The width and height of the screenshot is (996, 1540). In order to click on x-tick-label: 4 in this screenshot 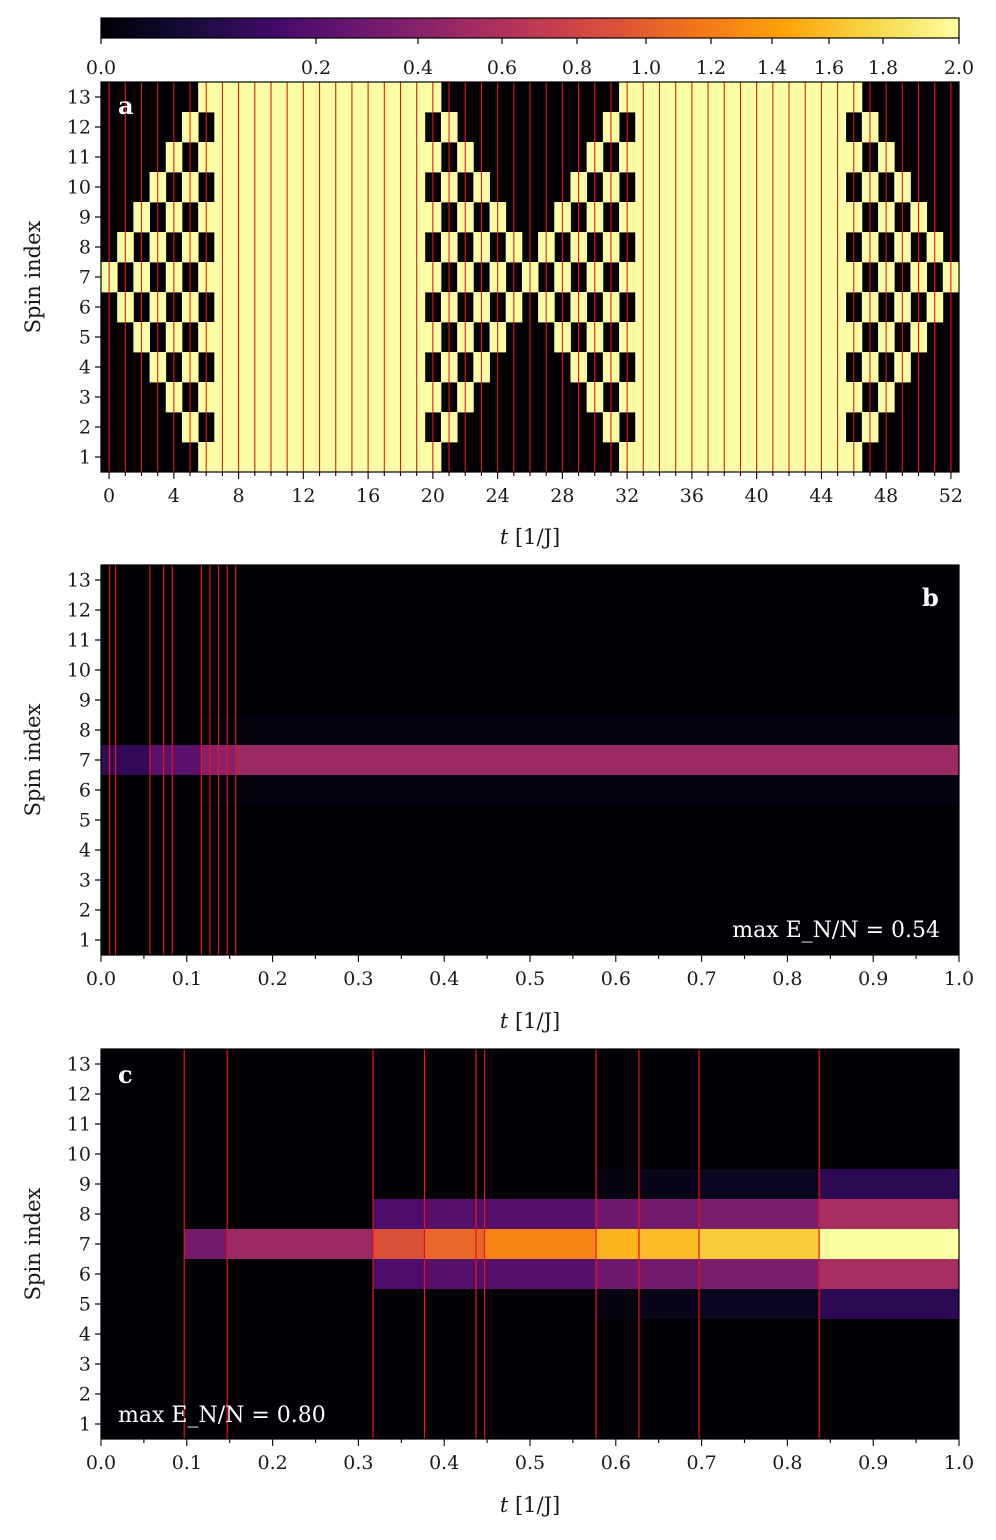, I will do `click(174, 496)`.